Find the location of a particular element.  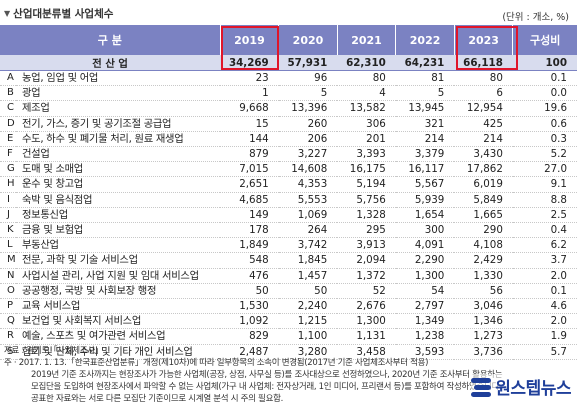

row-industry-name: 정보통신업 is located at coordinates (118, 215).